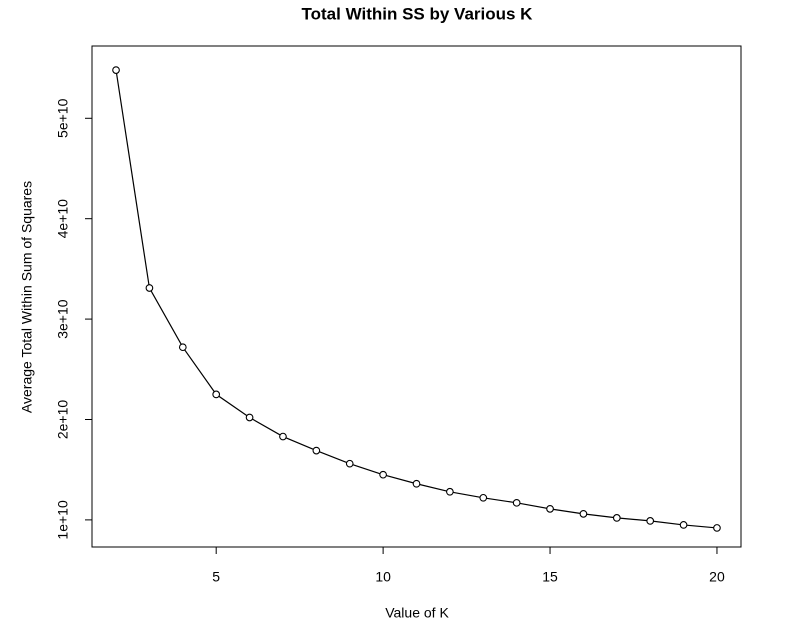 This screenshot has width=794, height=633. I want to click on y-tick-label: 3e+10, so click(63, 319).